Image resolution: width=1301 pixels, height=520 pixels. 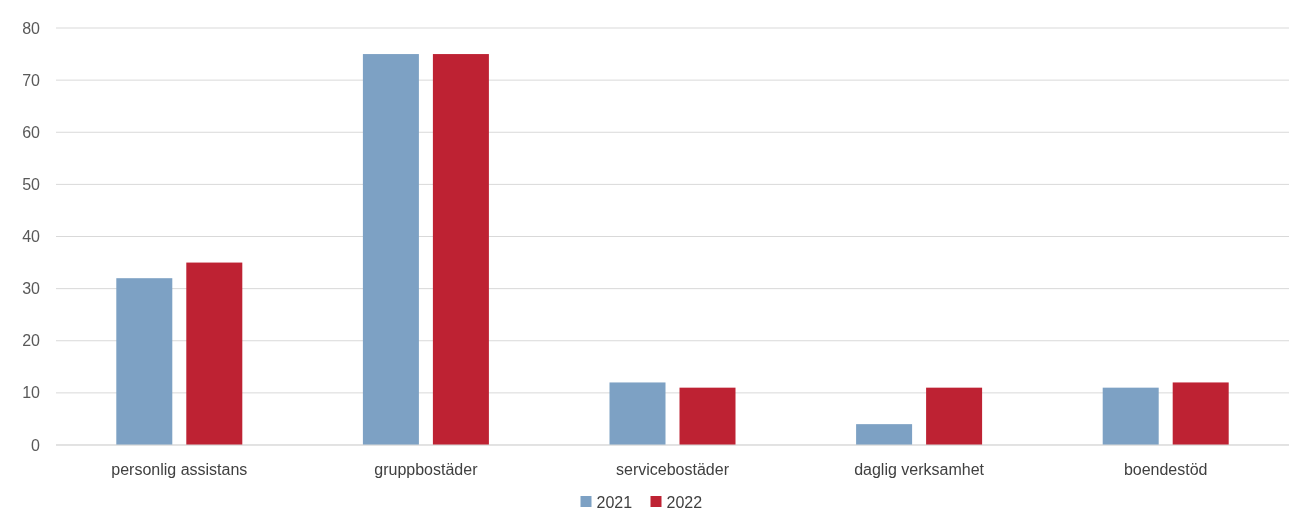 I want to click on x-tick-label: servicebostäder, so click(x=673, y=469).